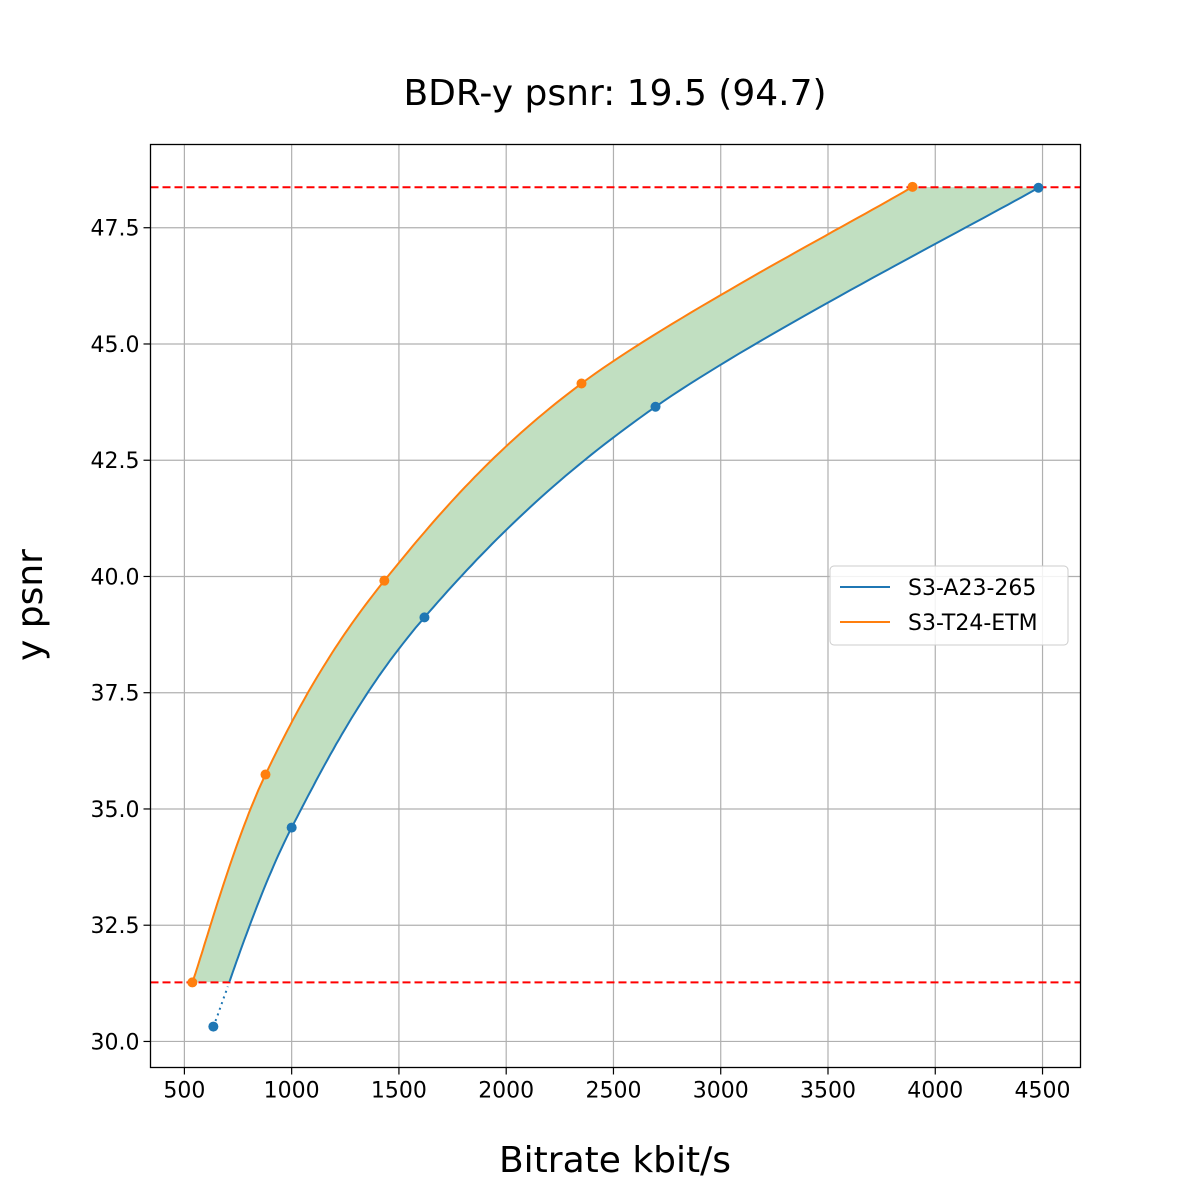 The height and width of the screenshot is (1200, 1200). I want to click on y-tick-label: 47.5, so click(115, 229).